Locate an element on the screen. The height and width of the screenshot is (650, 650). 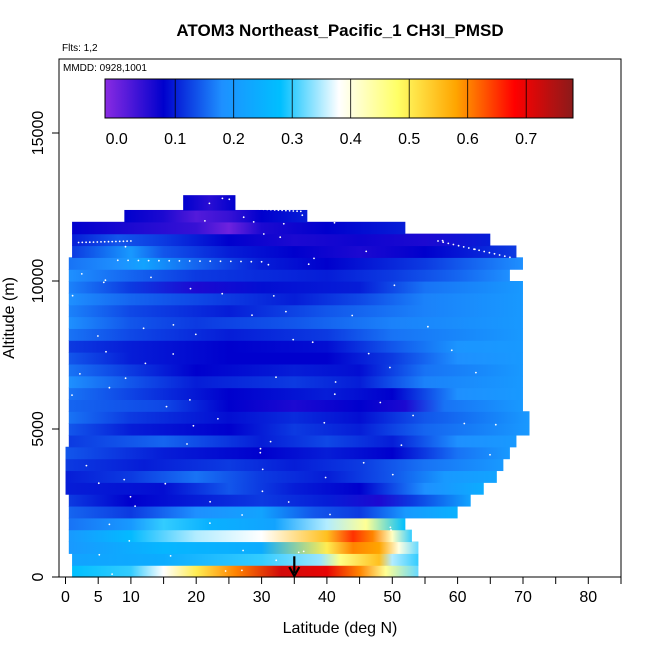
colorbar: 0.0 0.1 0.2 0.3 0.4 0.5 0.6 0.7 is located at coordinates (339, 113).